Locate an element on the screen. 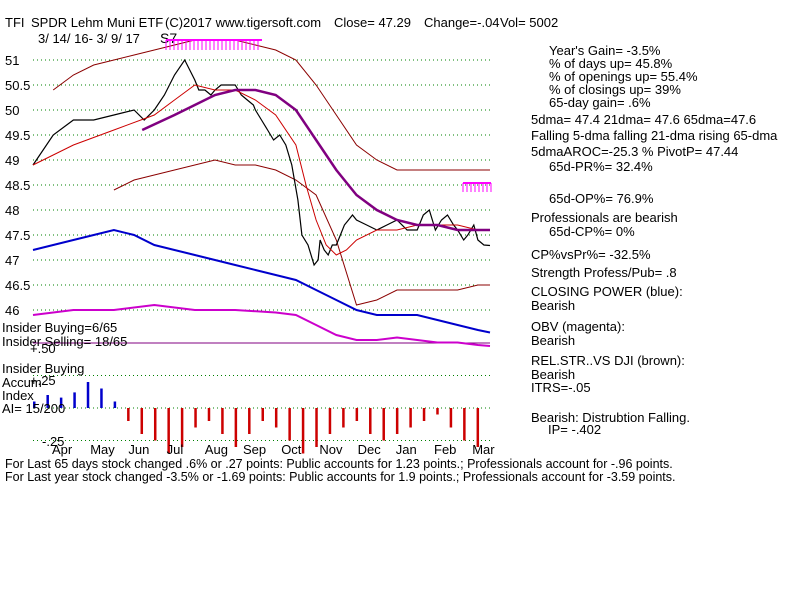  accum-level-minus25: -.25 is located at coordinates (53, 441).